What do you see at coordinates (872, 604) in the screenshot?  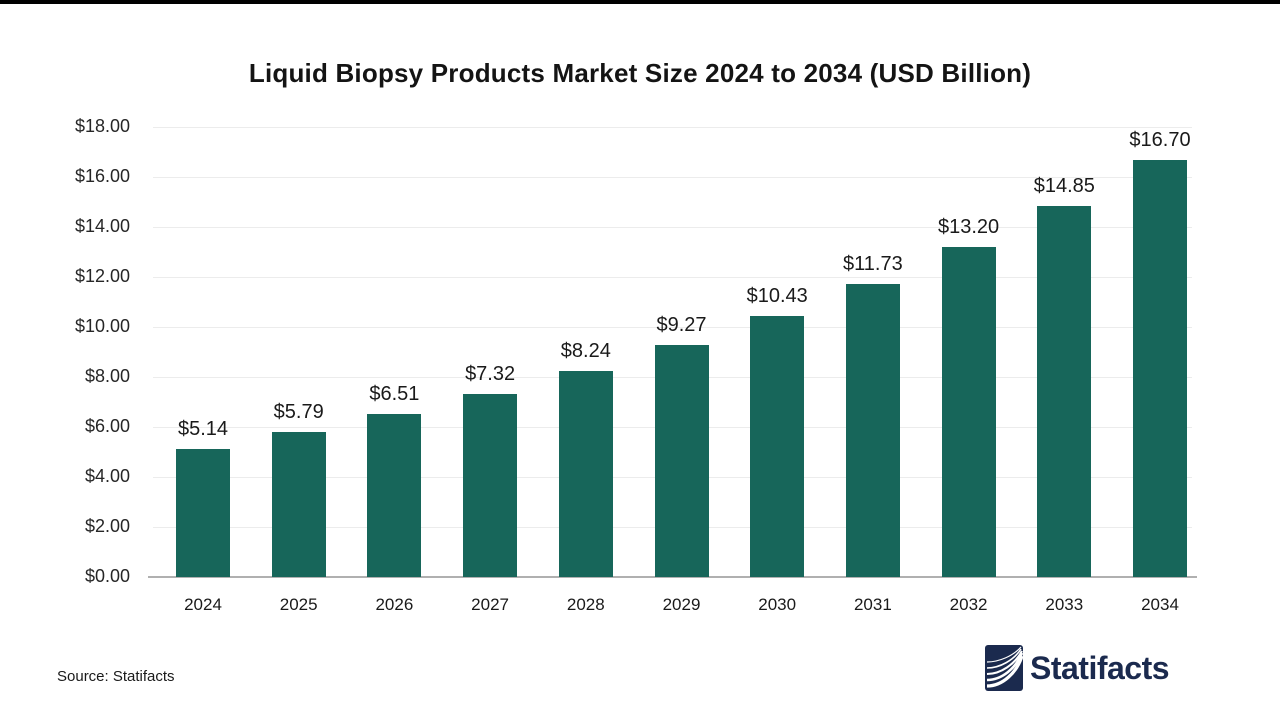 I see `x-axis-label: 2031` at bounding box center [872, 604].